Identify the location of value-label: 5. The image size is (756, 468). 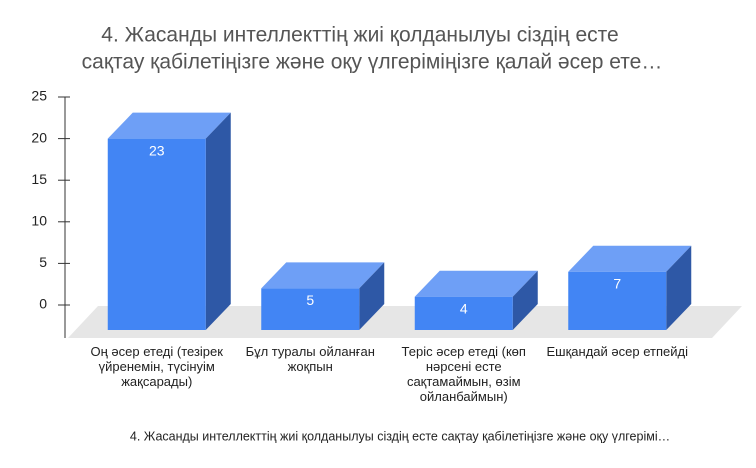
(310, 300).